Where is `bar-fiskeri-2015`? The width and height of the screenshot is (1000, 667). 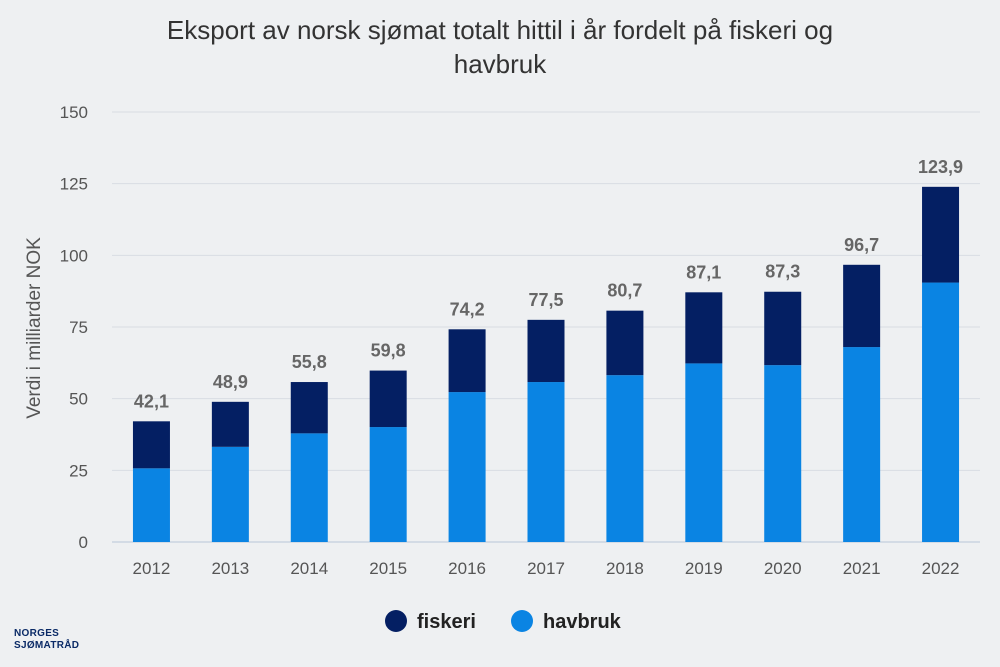 bar-fiskeri-2015 is located at coordinates (388, 399).